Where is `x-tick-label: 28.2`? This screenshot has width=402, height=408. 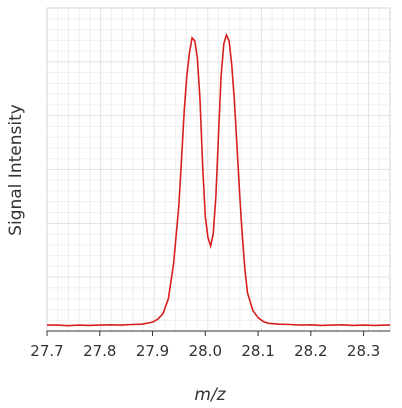 x-tick-label: 28.2 is located at coordinates (310, 351).